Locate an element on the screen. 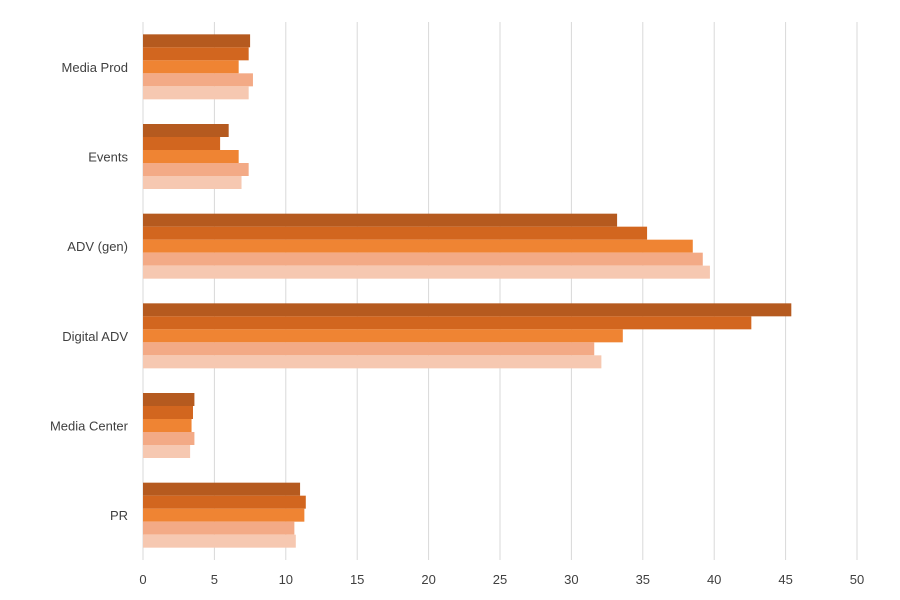 The image size is (900, 600). x-tick-label: 40 is located at coordinates (714, 579).